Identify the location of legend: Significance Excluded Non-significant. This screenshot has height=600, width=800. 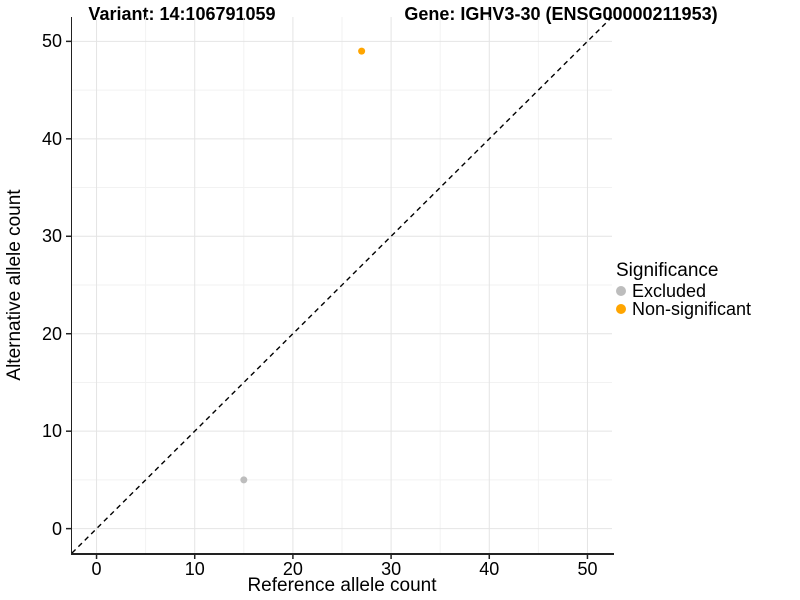
(684, 289).